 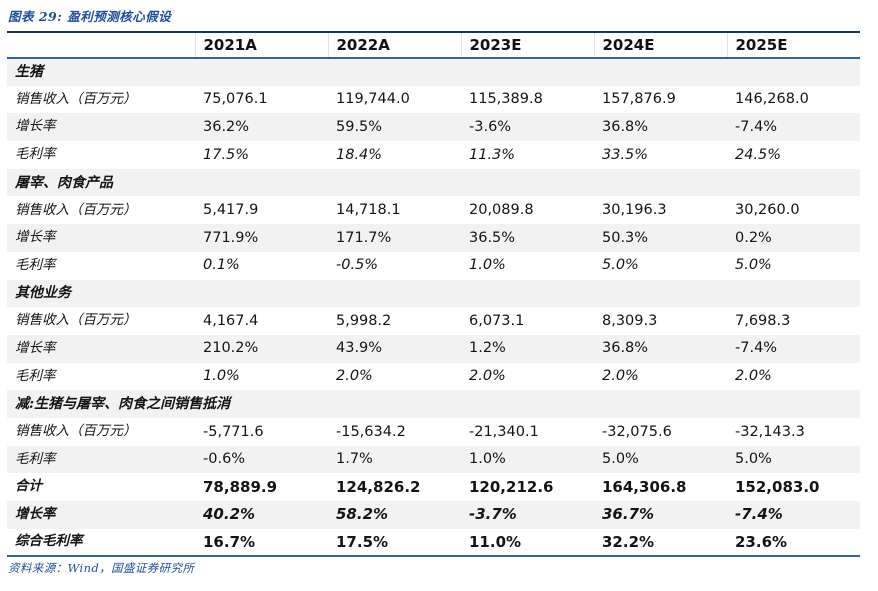 I want to click on cell-value: 5,417.9, so click(x=231, y=210).